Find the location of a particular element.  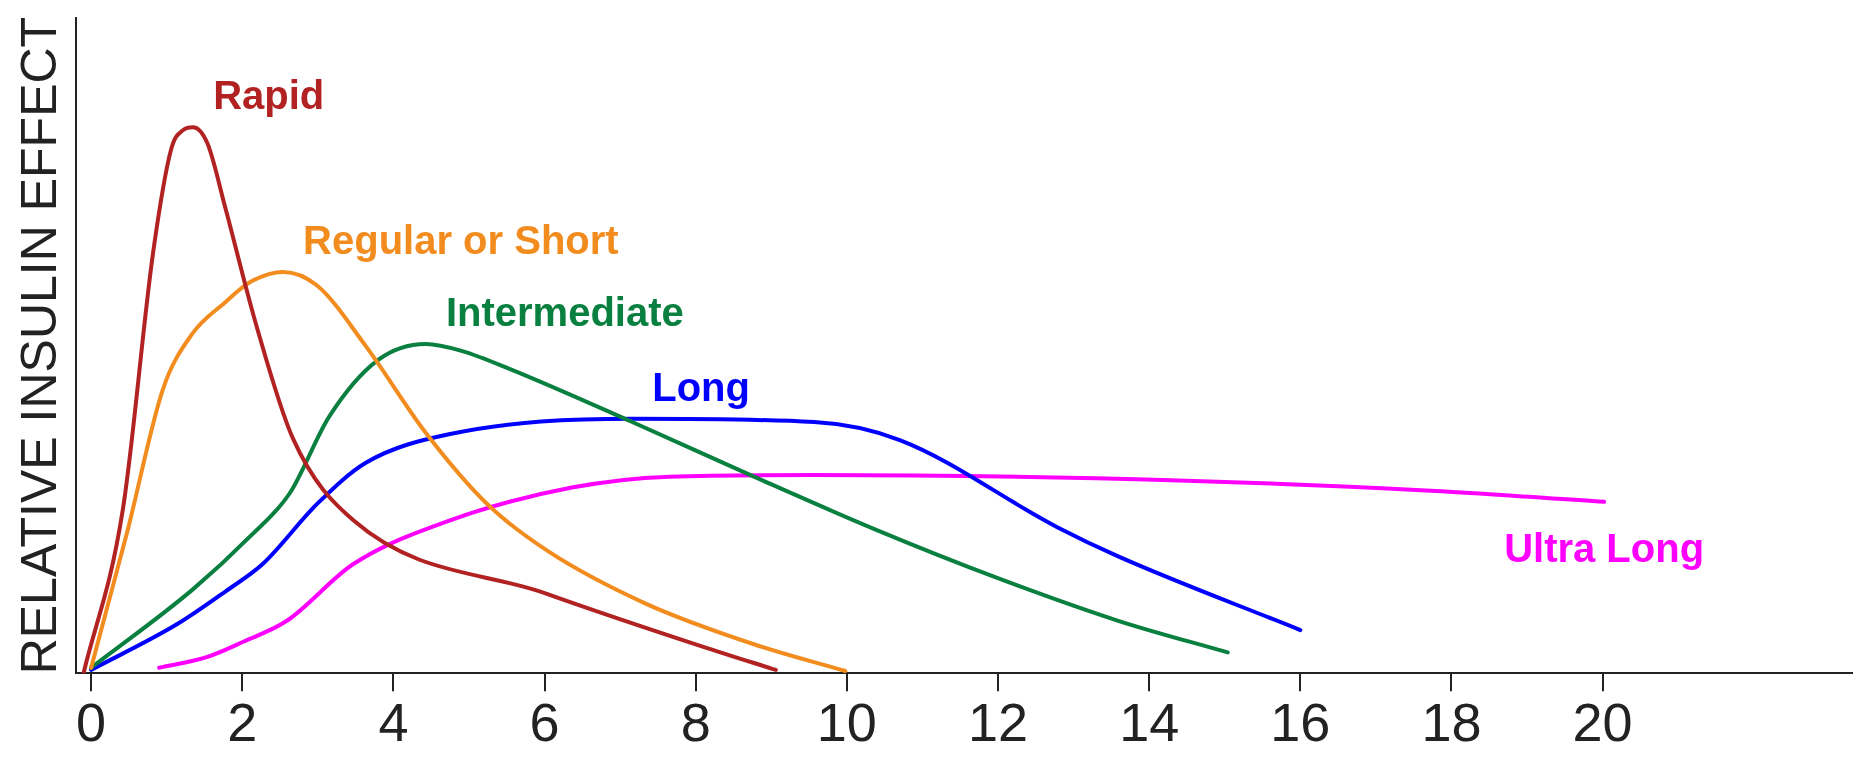

series-label: Rapid is located at coordinates (269, 95).